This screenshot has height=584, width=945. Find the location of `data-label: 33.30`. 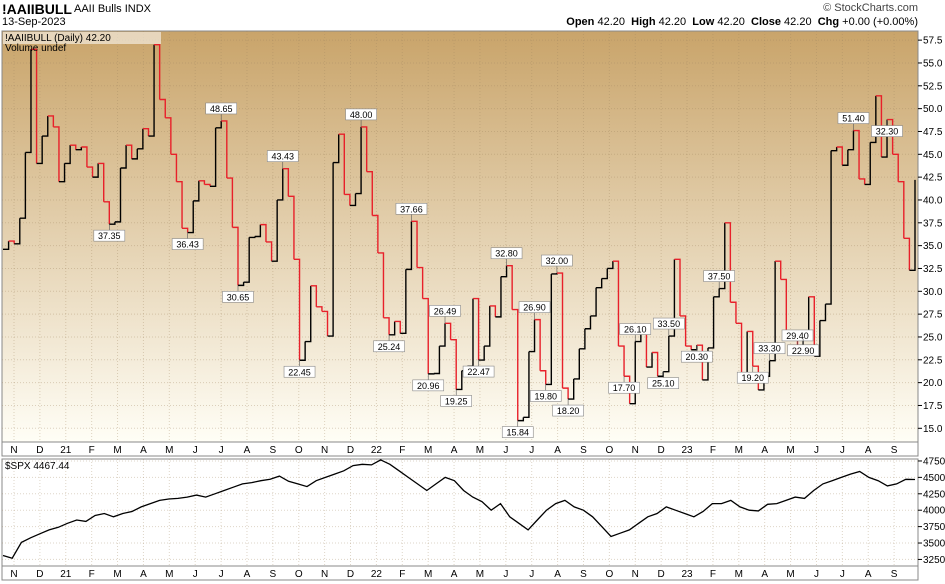

data-label: 33.30 is located at coordinates (769, 349).